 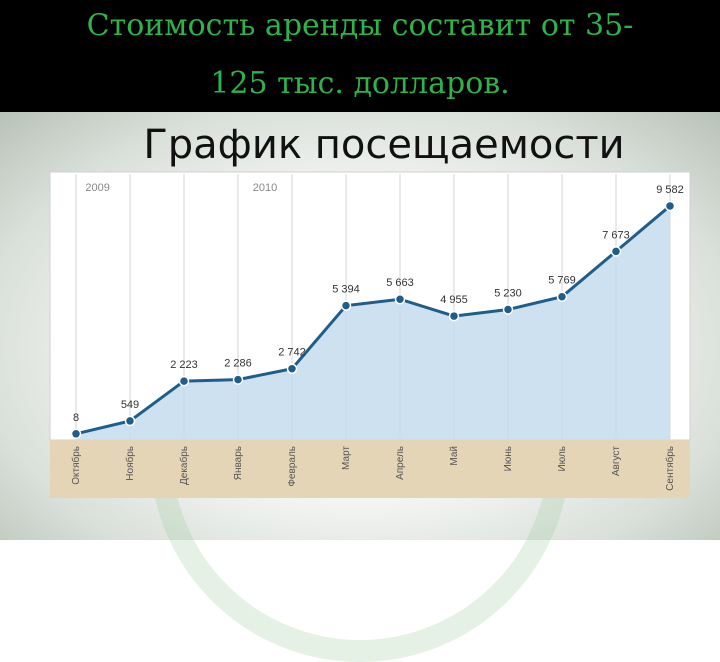 I want to click on year-label: 2010, so click(x=265, y=188).